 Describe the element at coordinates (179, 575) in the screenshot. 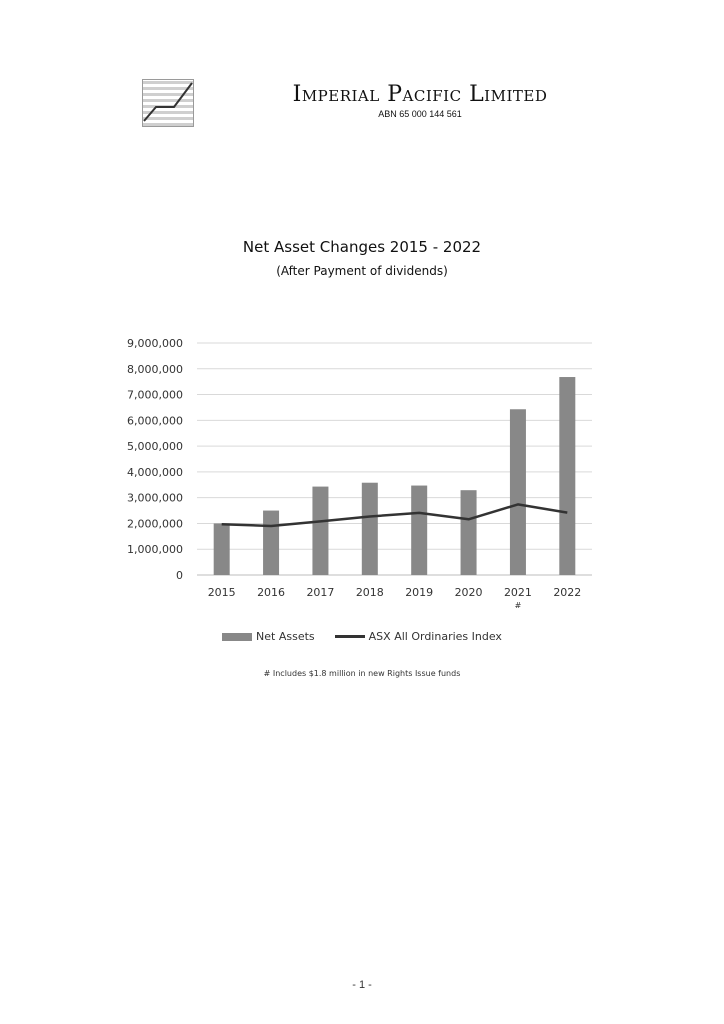

I see `y-tick-label: 0` at that location.